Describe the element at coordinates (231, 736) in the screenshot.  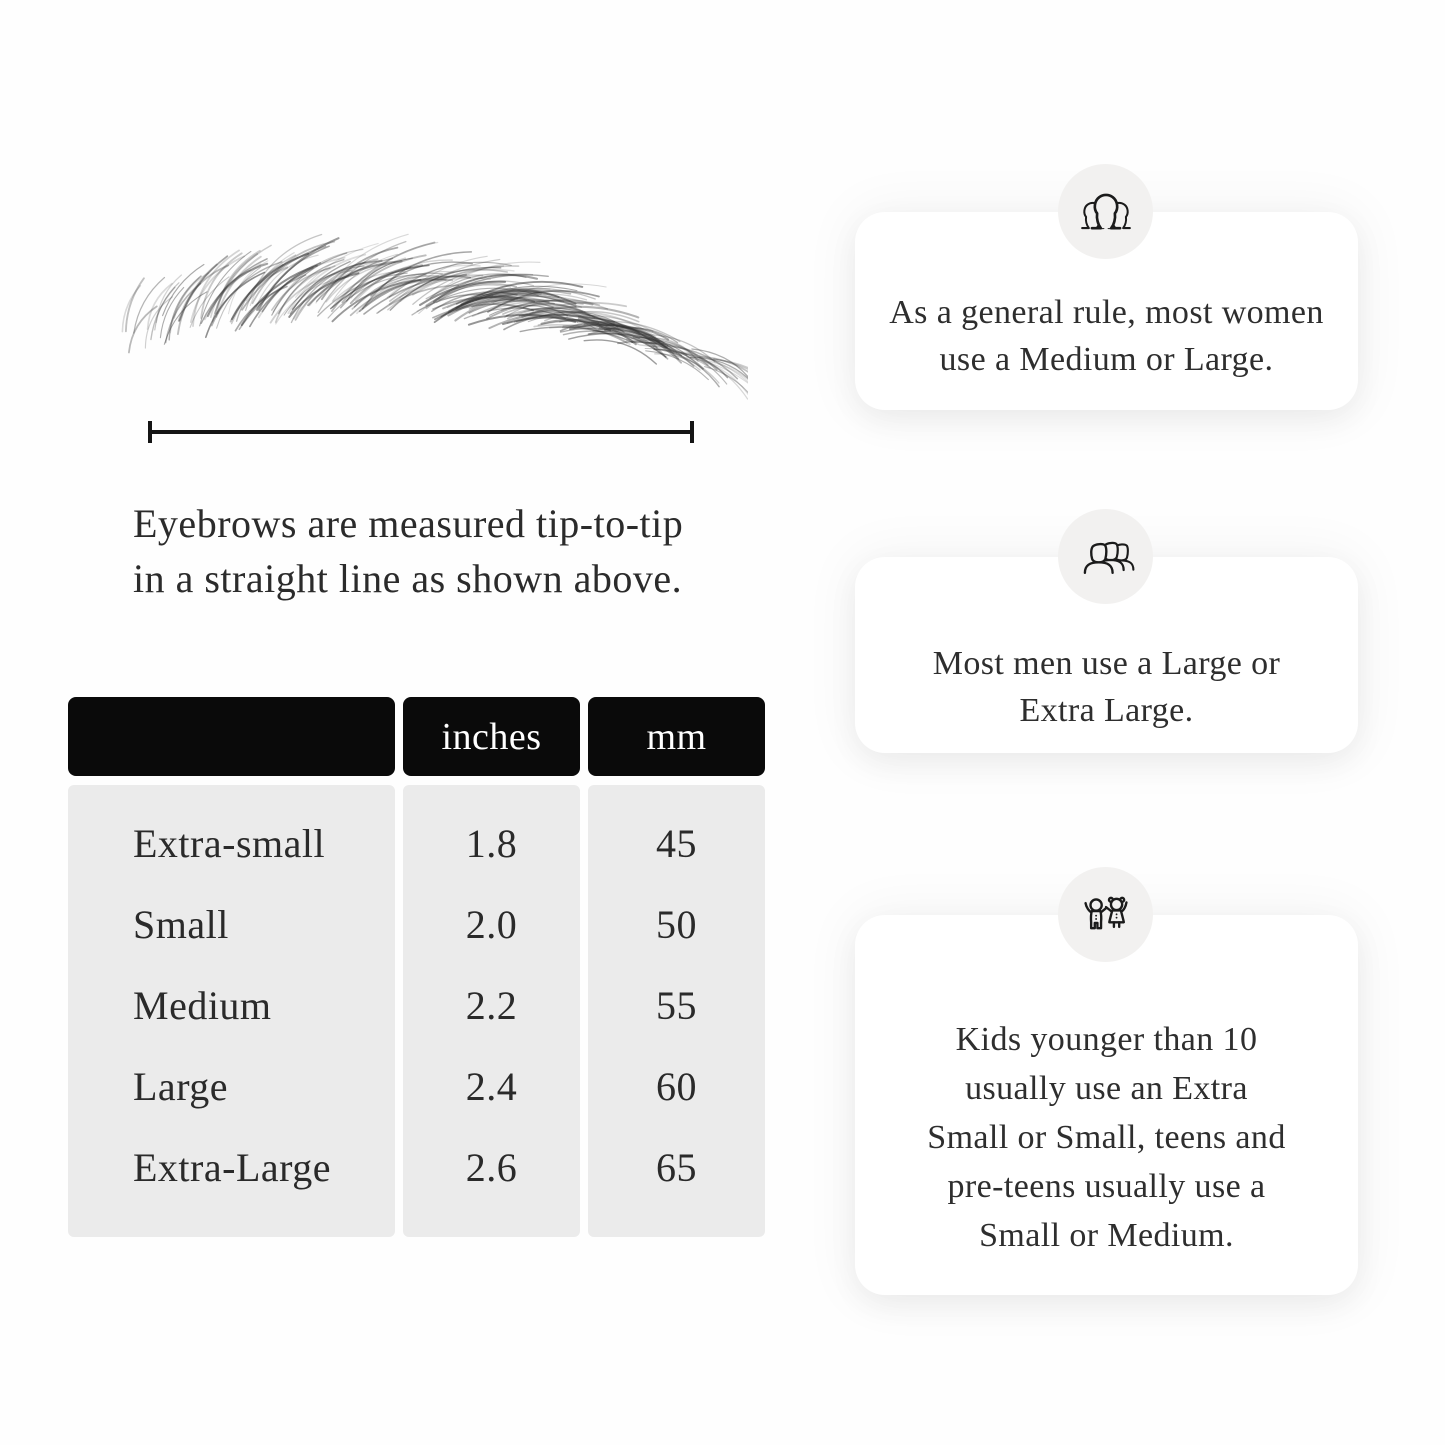
I see `size-column-header` at that location.